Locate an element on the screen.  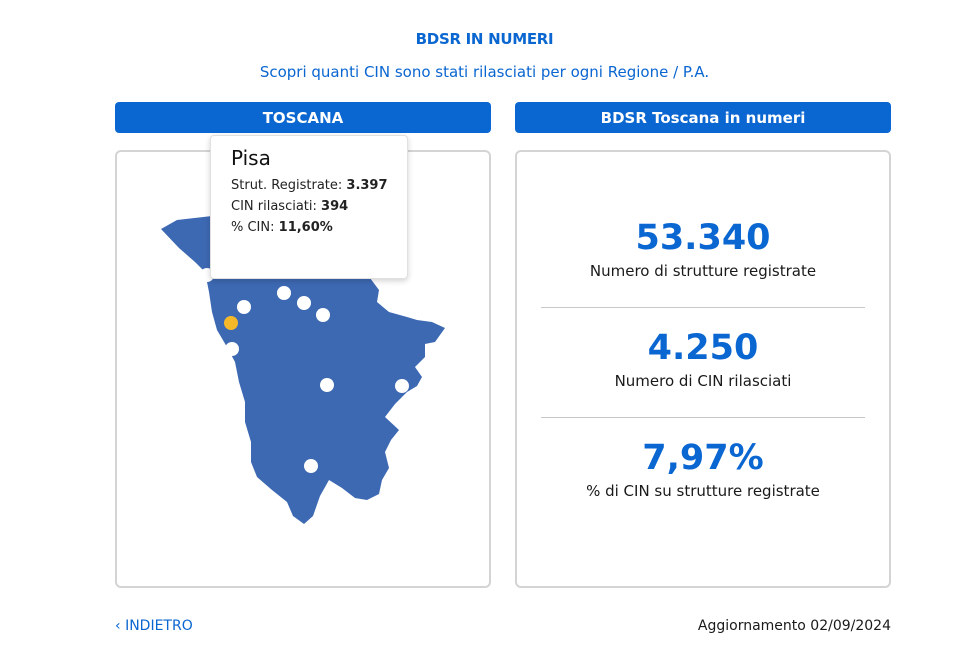
tooltip-row-cin: CIN rilasciati: 394 is located at coordinates (309, 206).